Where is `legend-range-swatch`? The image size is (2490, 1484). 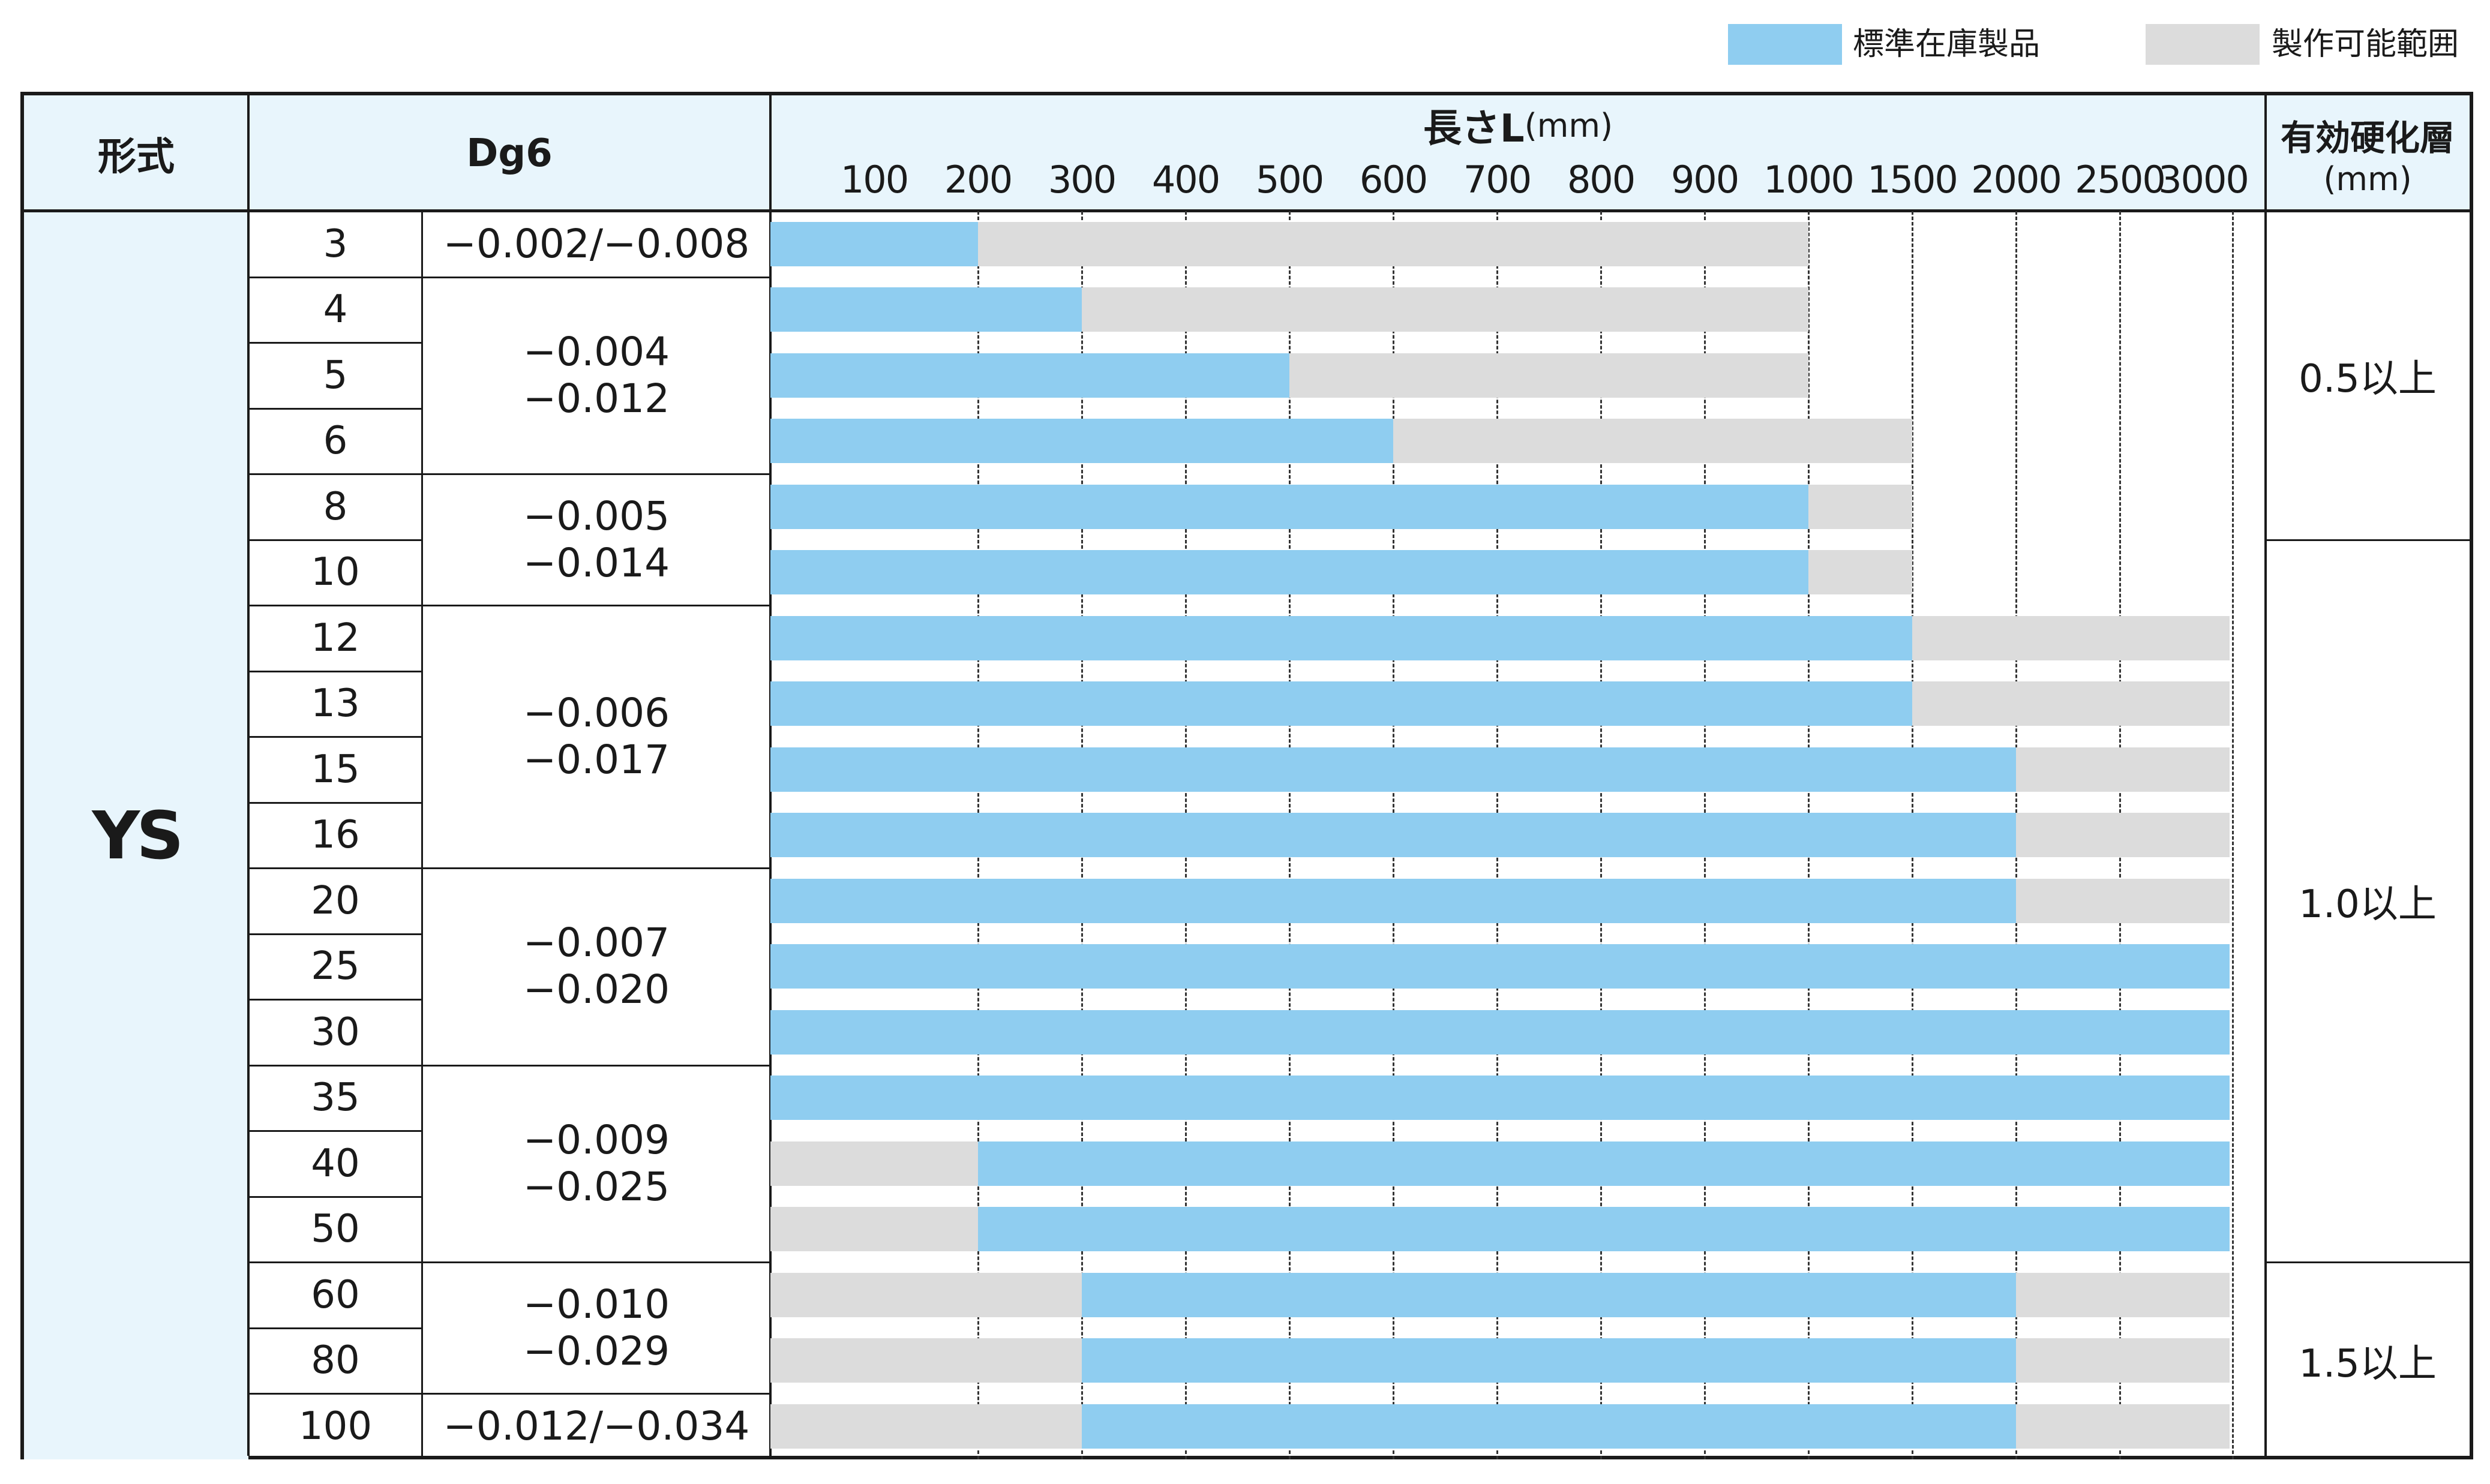 legend-range-swatch is located at coordinates (2203, 44).